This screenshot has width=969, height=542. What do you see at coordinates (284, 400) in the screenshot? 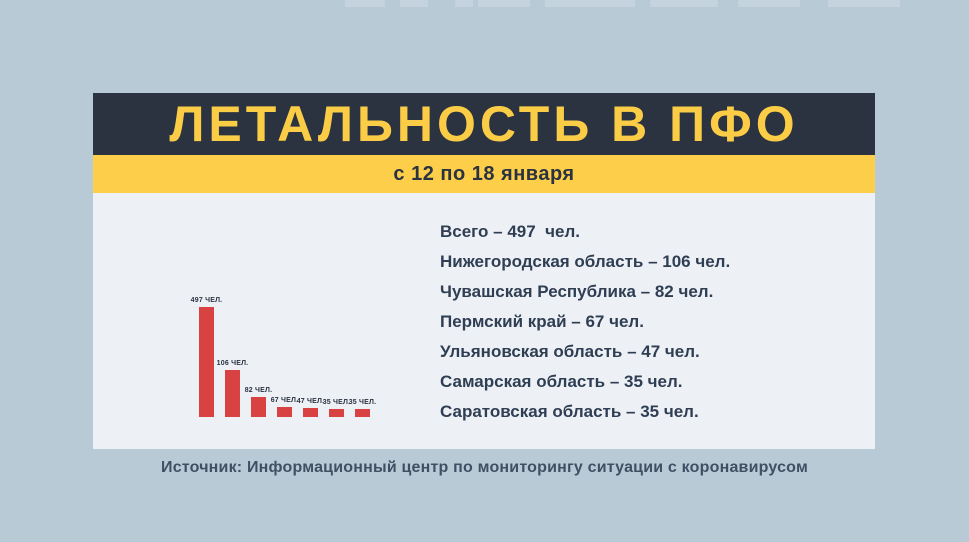
I see `bar-value-label: 67 ЧЕЛ.` at bounding box center [284, 400].